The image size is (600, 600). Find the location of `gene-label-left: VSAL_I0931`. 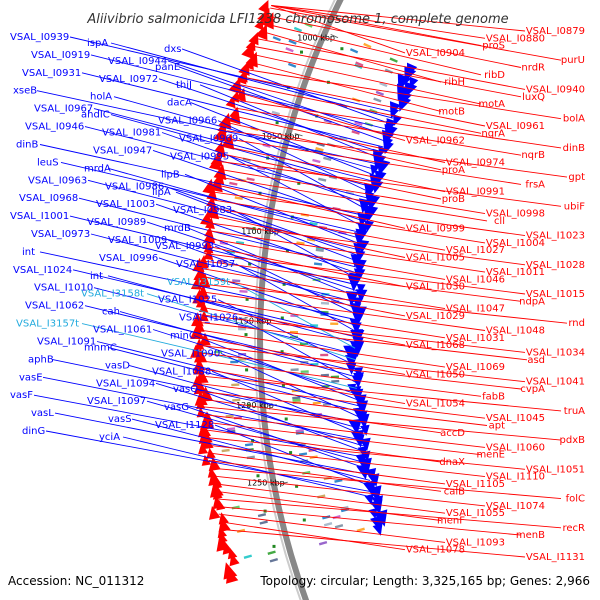

gene-label-left: VSAL_I0931 is located at coordinates (51, 73).